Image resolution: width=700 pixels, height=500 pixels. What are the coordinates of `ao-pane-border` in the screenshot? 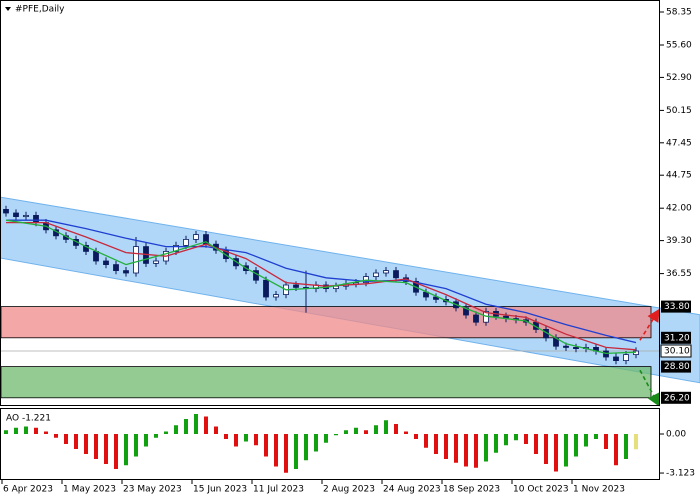 It's located at (330, 444).